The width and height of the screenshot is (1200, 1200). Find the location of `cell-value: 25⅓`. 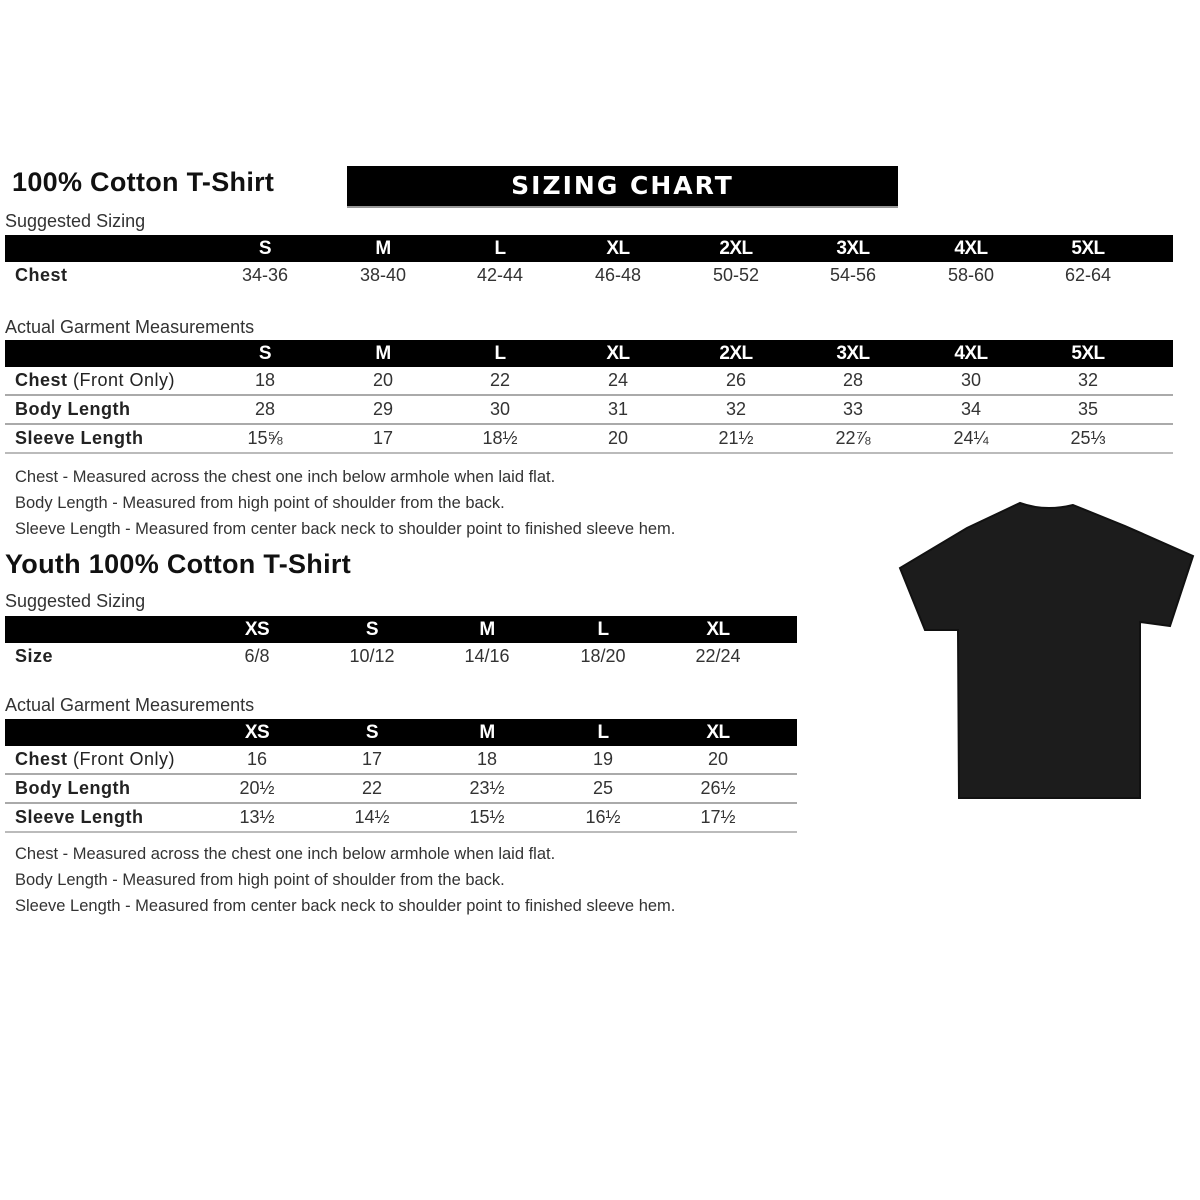

cell-value: 25⅓ is located at coordinates (1088, 438).